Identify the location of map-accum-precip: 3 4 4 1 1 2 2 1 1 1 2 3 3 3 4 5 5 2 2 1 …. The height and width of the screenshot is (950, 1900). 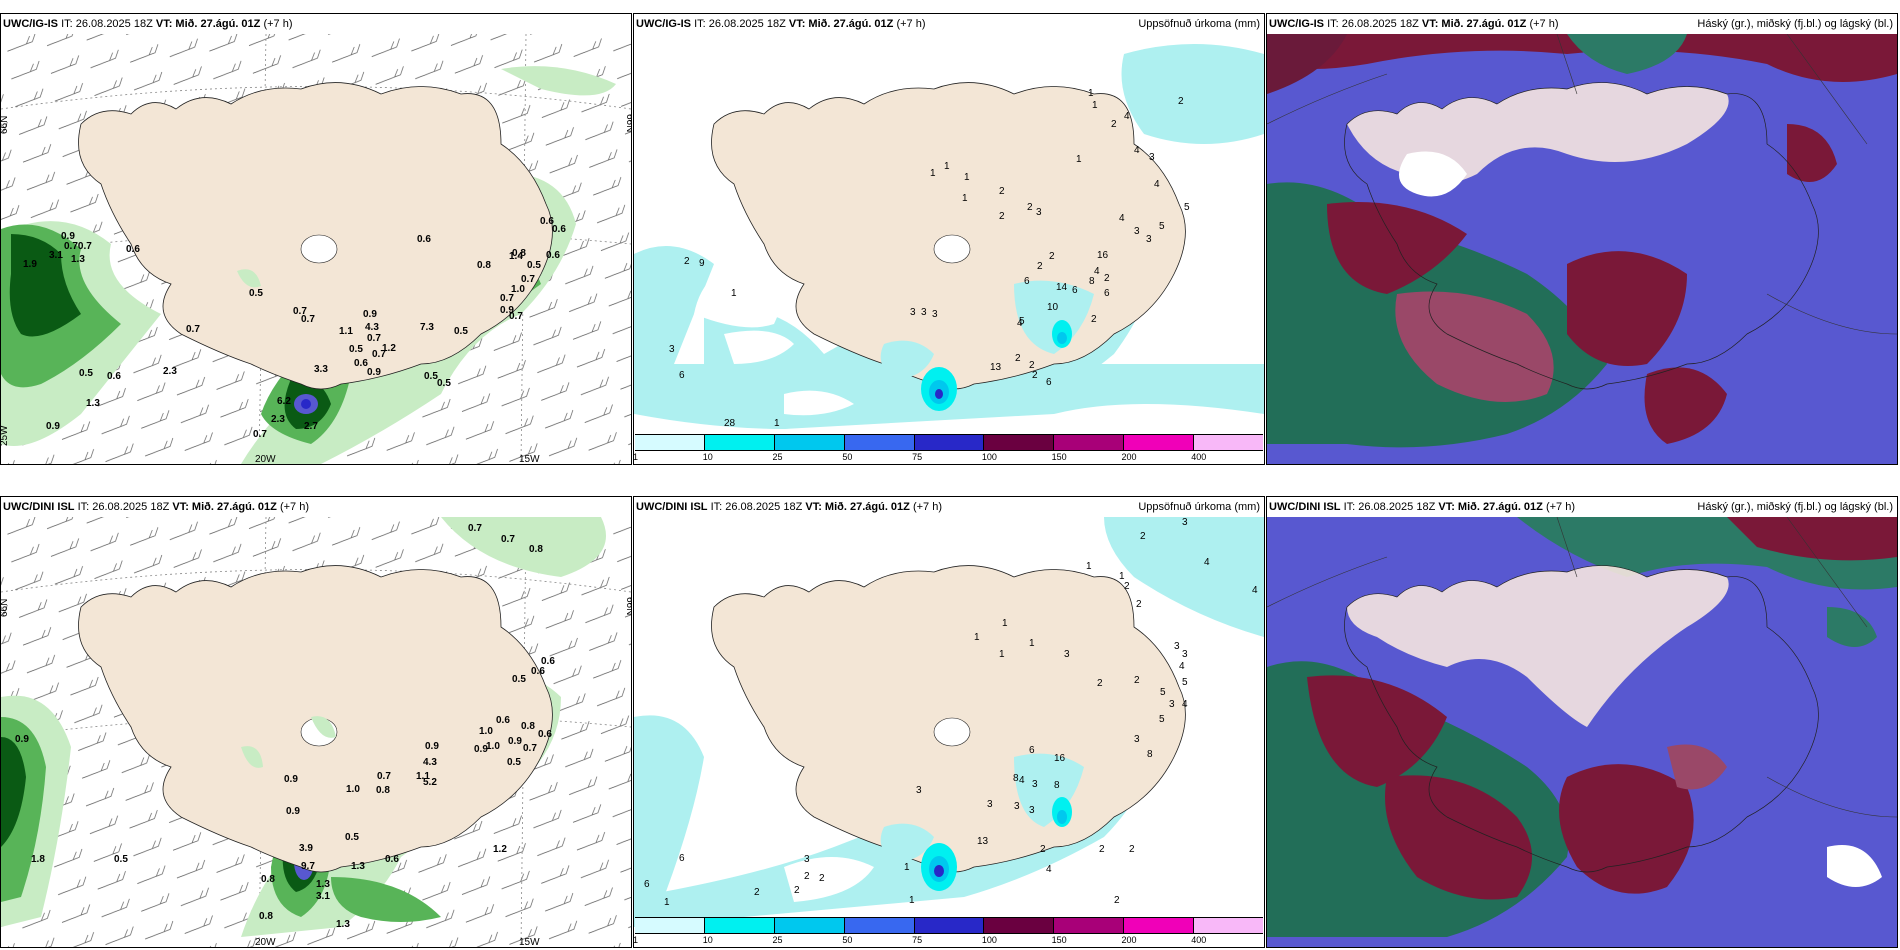
(949, 722).